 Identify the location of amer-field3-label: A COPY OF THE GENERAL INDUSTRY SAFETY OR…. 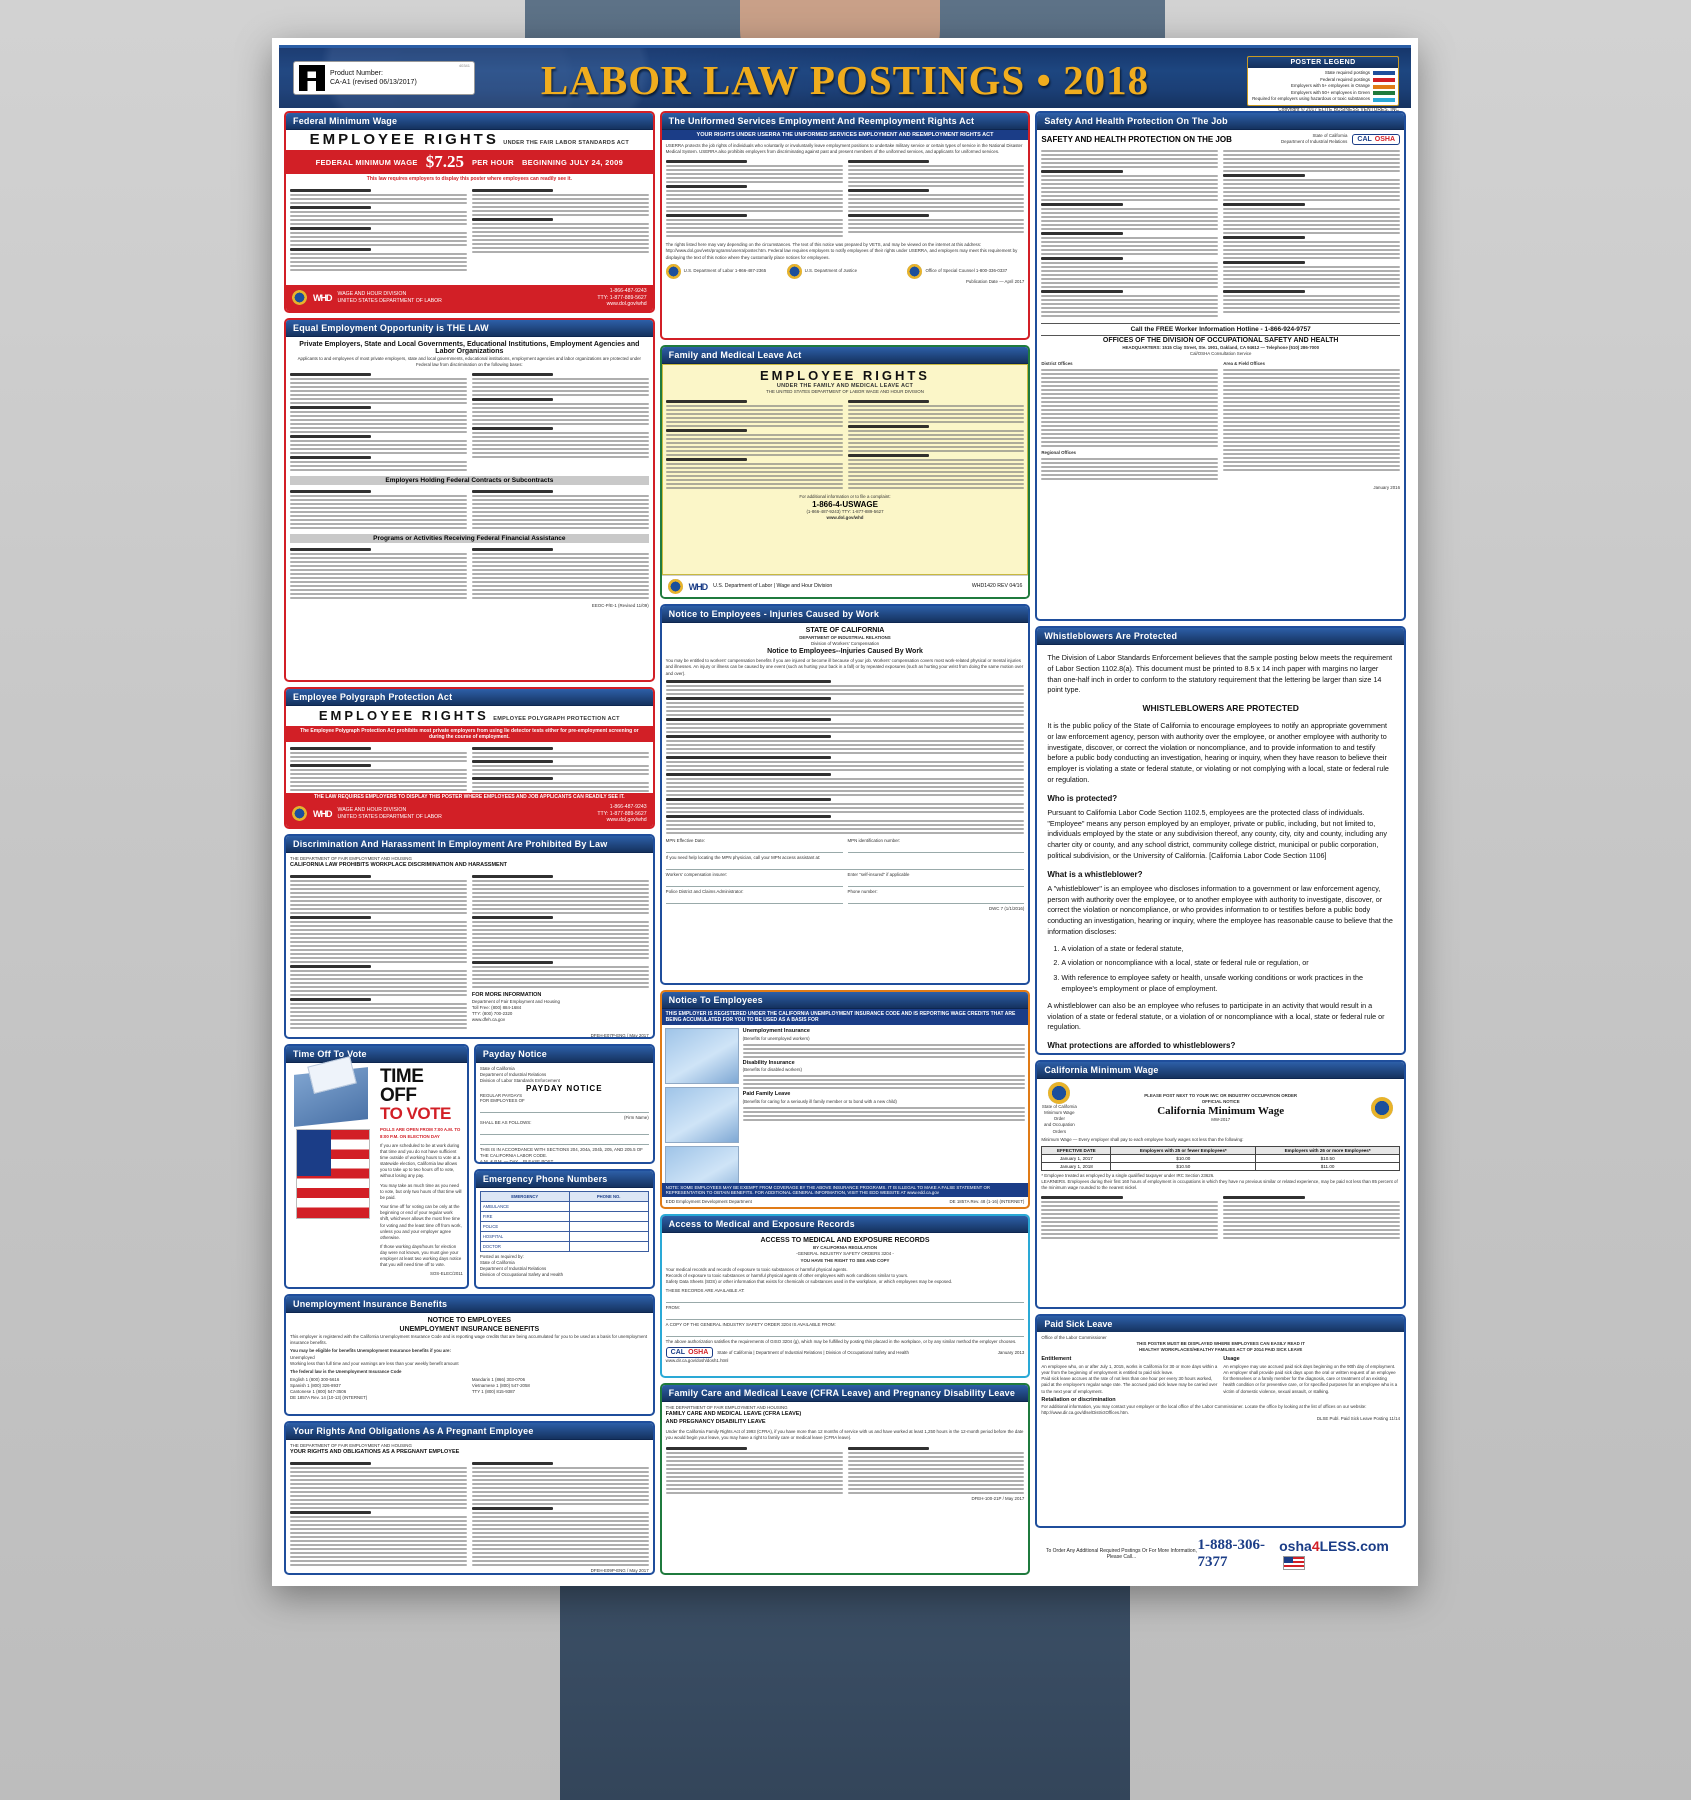
(750, 1325).